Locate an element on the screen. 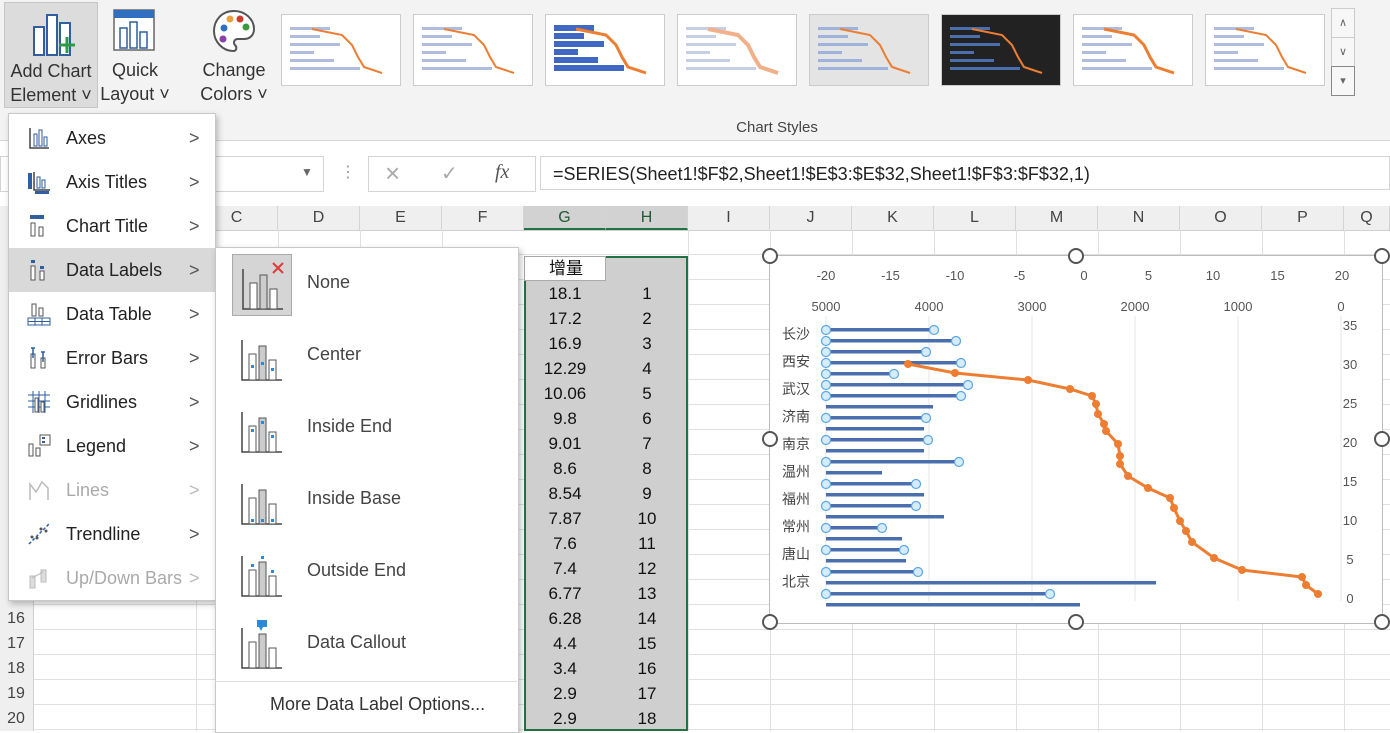 The width and height of the screenshot is (1390, 733). cell-g: 10.06 is located at coordinates (565, 393).